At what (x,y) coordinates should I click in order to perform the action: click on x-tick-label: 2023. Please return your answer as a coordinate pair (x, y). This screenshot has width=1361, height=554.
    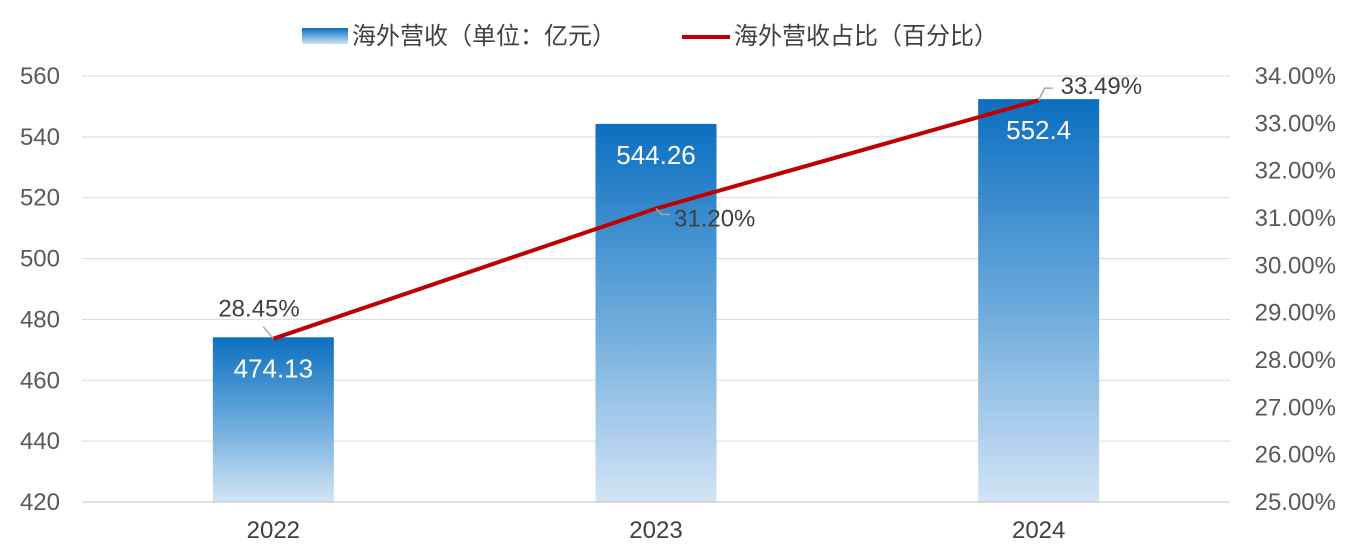
    Looking at the image, I should click on (655, 530).